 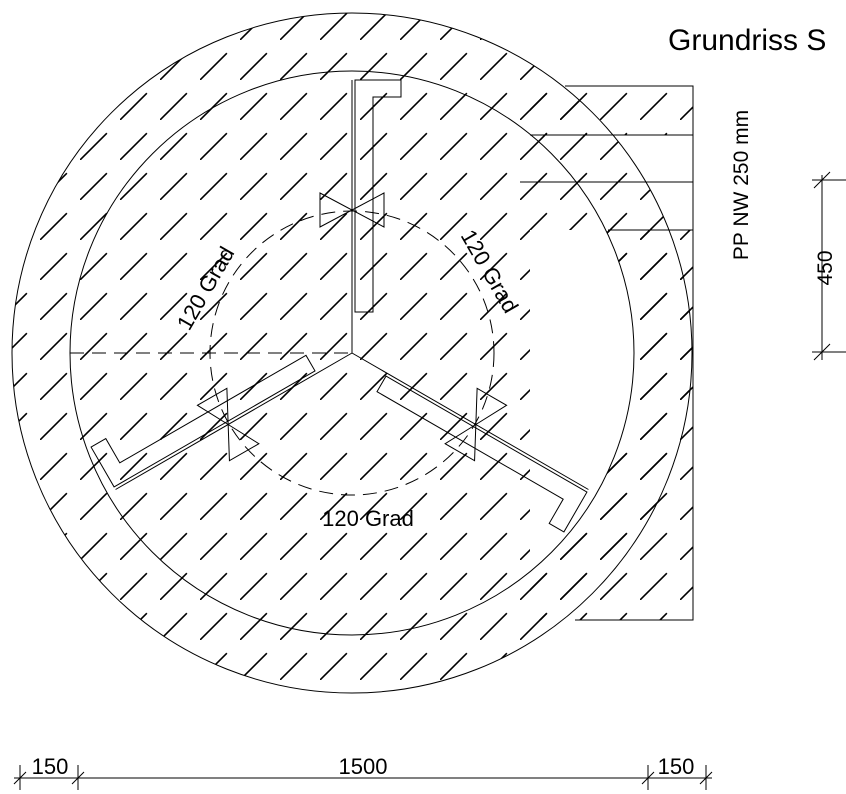 I want to click on pipe-label: PP NW 250 mm, so click(x=741, y=185).